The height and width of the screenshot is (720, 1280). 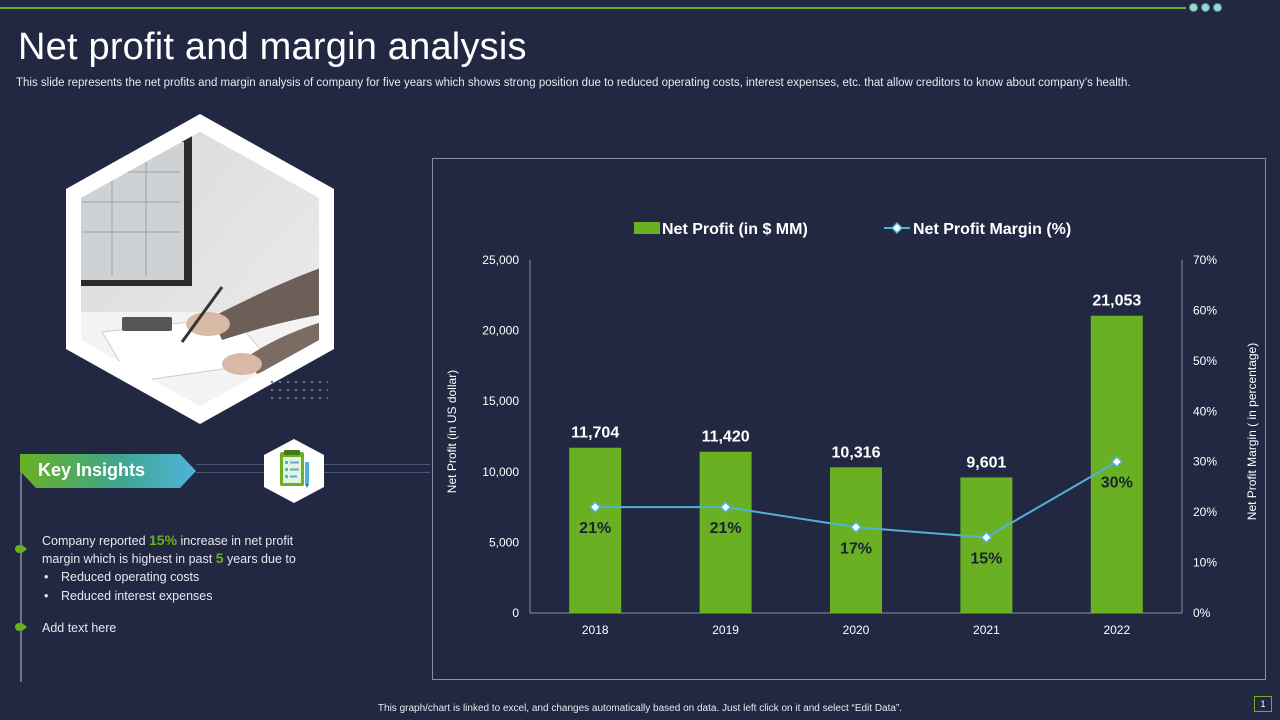 I want to click on y-tick-label: 5,000, so click(x=504, y=542).